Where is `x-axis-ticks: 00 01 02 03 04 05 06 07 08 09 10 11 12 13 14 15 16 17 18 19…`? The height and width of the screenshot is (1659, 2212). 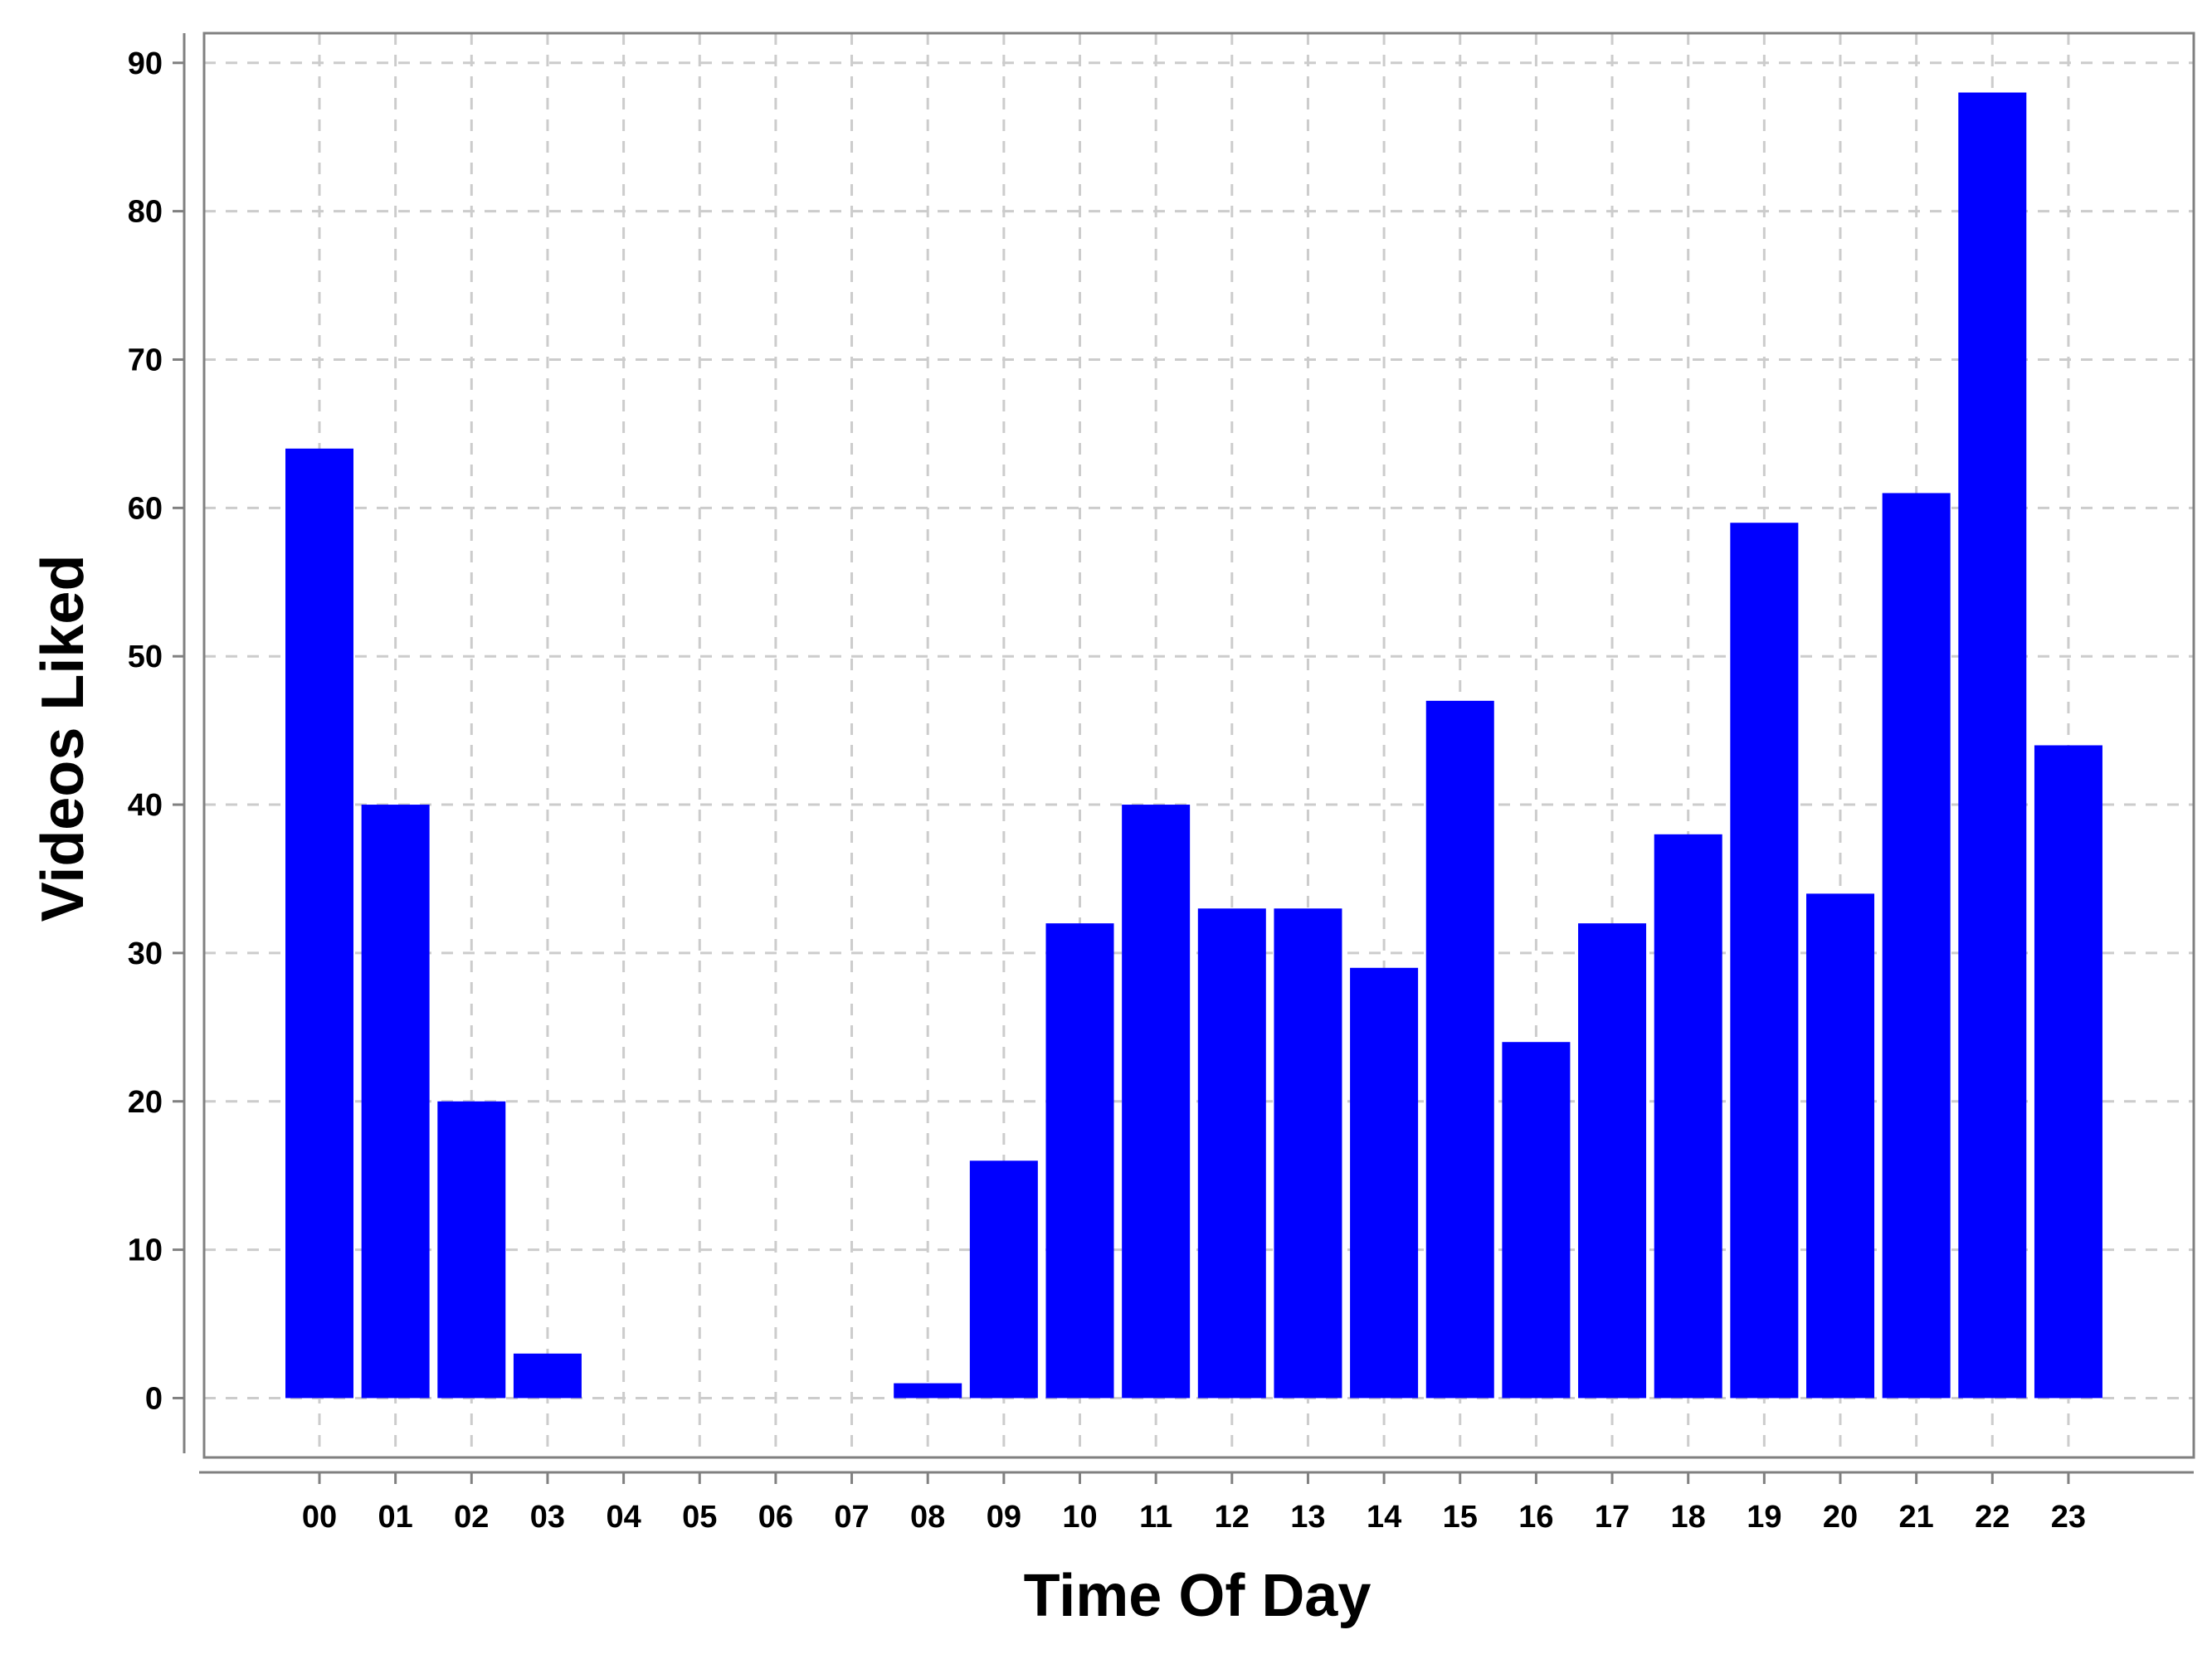
x-axis-ticks: 00 01 02 03 04 05 06 07 08 09 10 11 12 13 14 15 16 17 18 19… is located at coordinates (1194, 1503).